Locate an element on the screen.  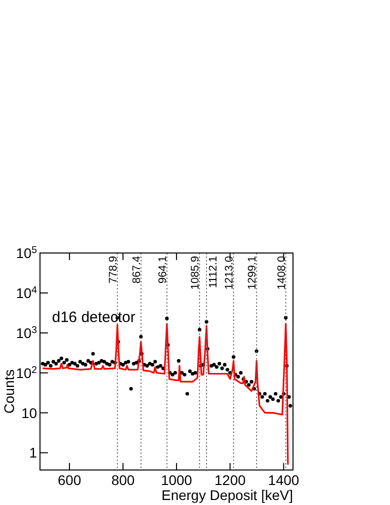
ref-line-label: 867.4 is located at coordinates (137, 270).